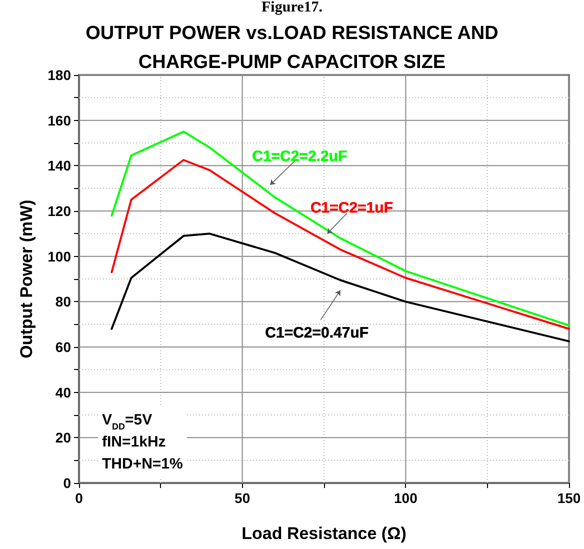 This screenshot has width=584, height=549. I want to click on y-axis-title: Output Power (mW), so click(26, 279).